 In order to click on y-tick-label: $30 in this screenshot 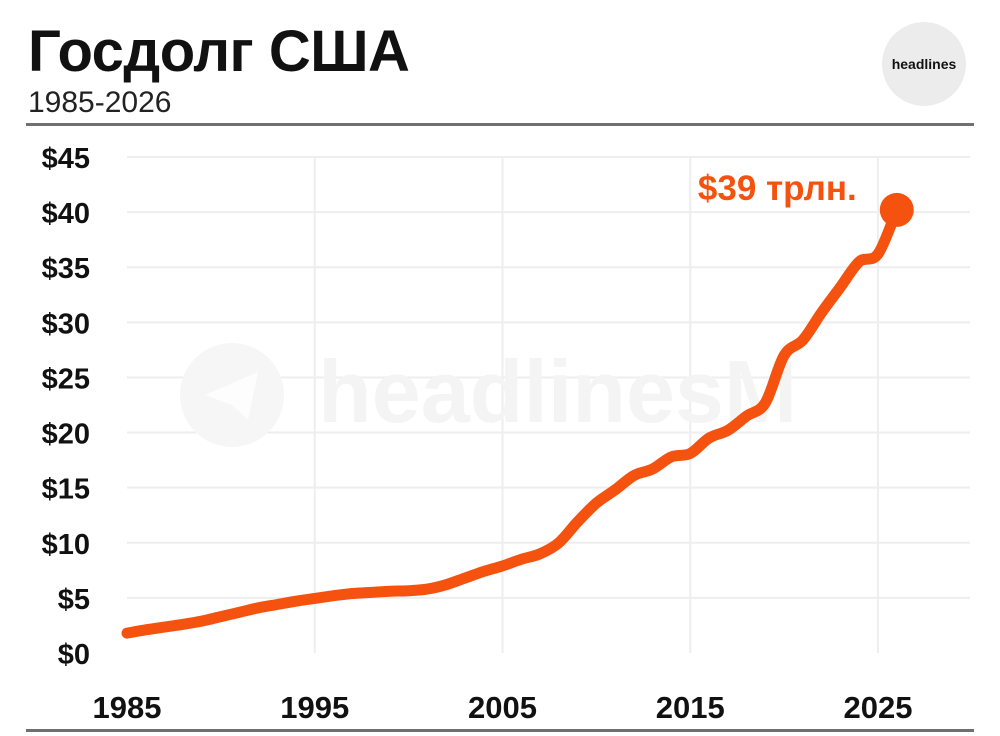, I will do `click(66, 324)`.